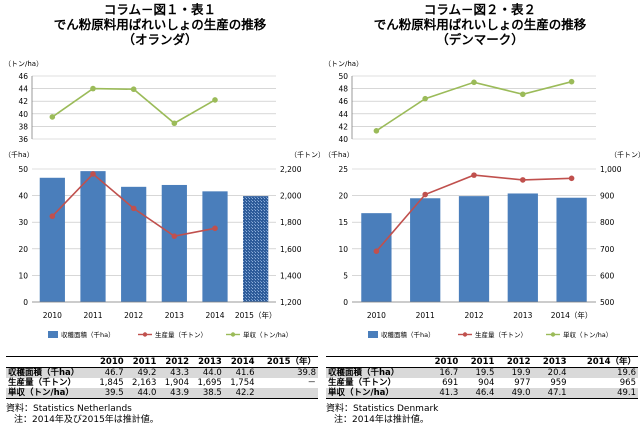  What do you see at coordinates (175, 372) in the screenshot?
I see `table-cell: 43.3` at bounding box center [175, 372].